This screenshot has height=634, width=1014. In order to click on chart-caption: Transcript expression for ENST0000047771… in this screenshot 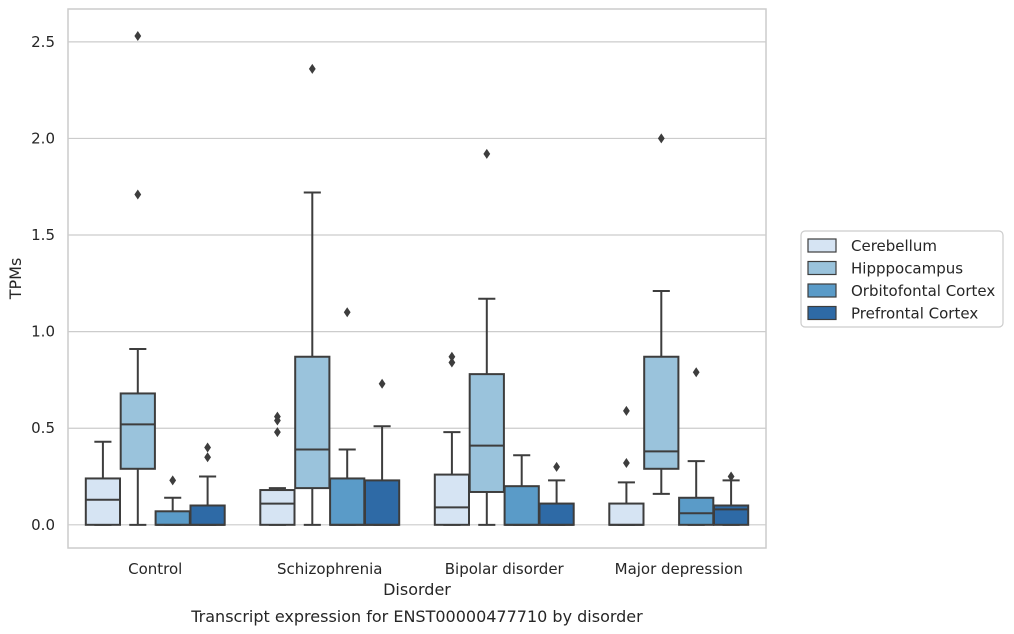, I will do `click(416, 616)`.